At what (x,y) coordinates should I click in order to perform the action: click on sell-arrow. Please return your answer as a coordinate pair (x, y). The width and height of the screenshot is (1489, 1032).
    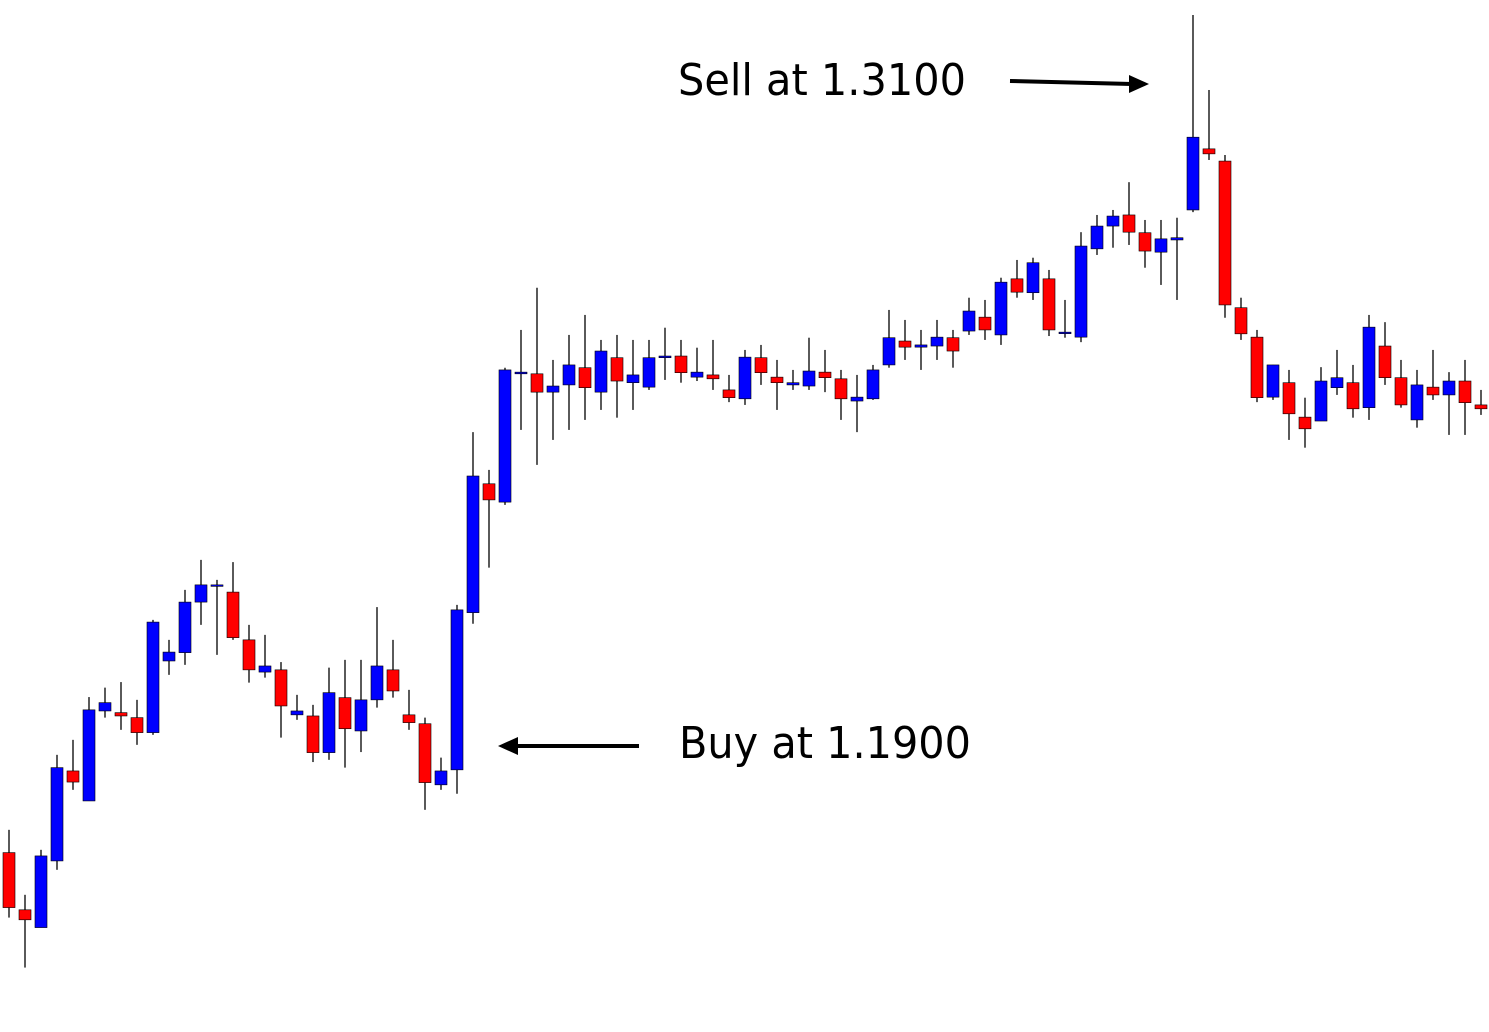
    Looking at the image, I should click on (1079, 84).